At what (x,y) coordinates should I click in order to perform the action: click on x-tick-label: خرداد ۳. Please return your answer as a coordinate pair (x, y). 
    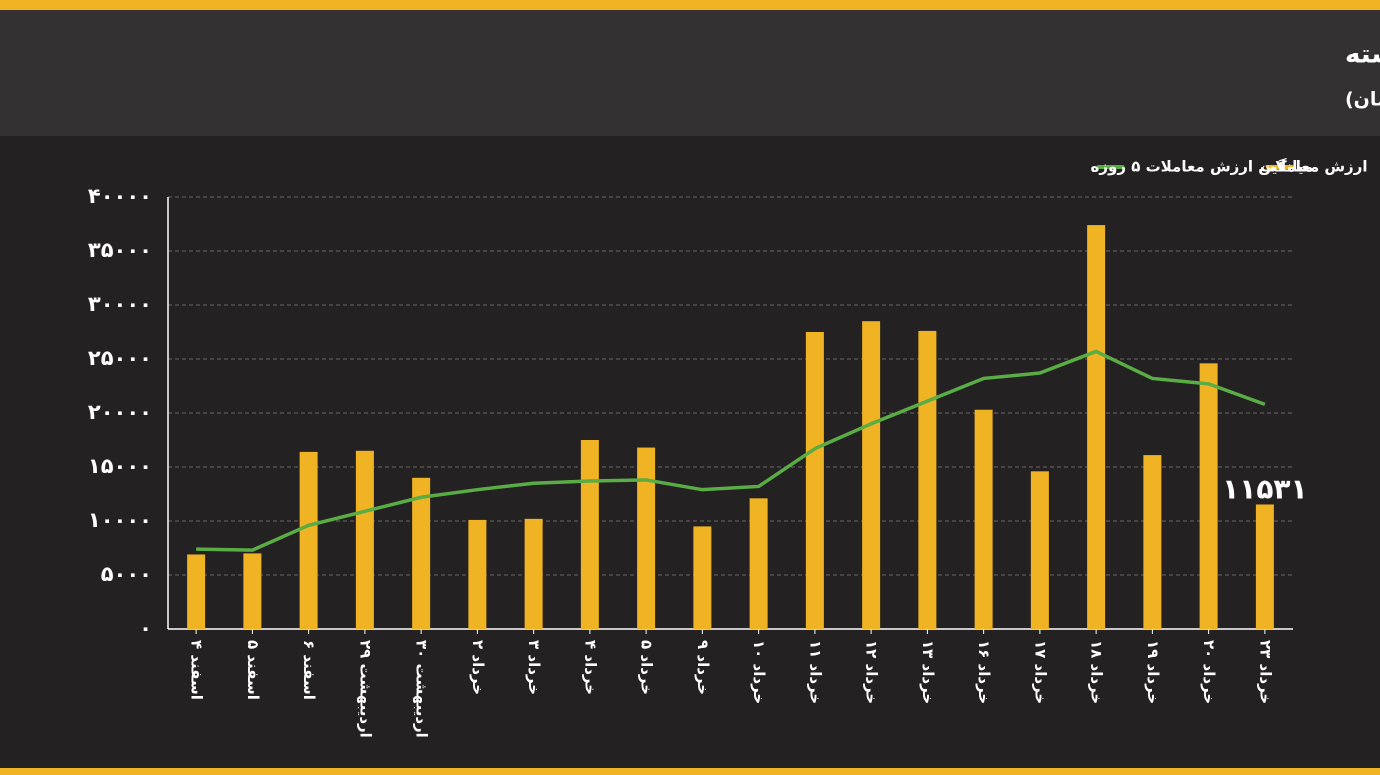
    Looking at the image, I should click on (534, 667).